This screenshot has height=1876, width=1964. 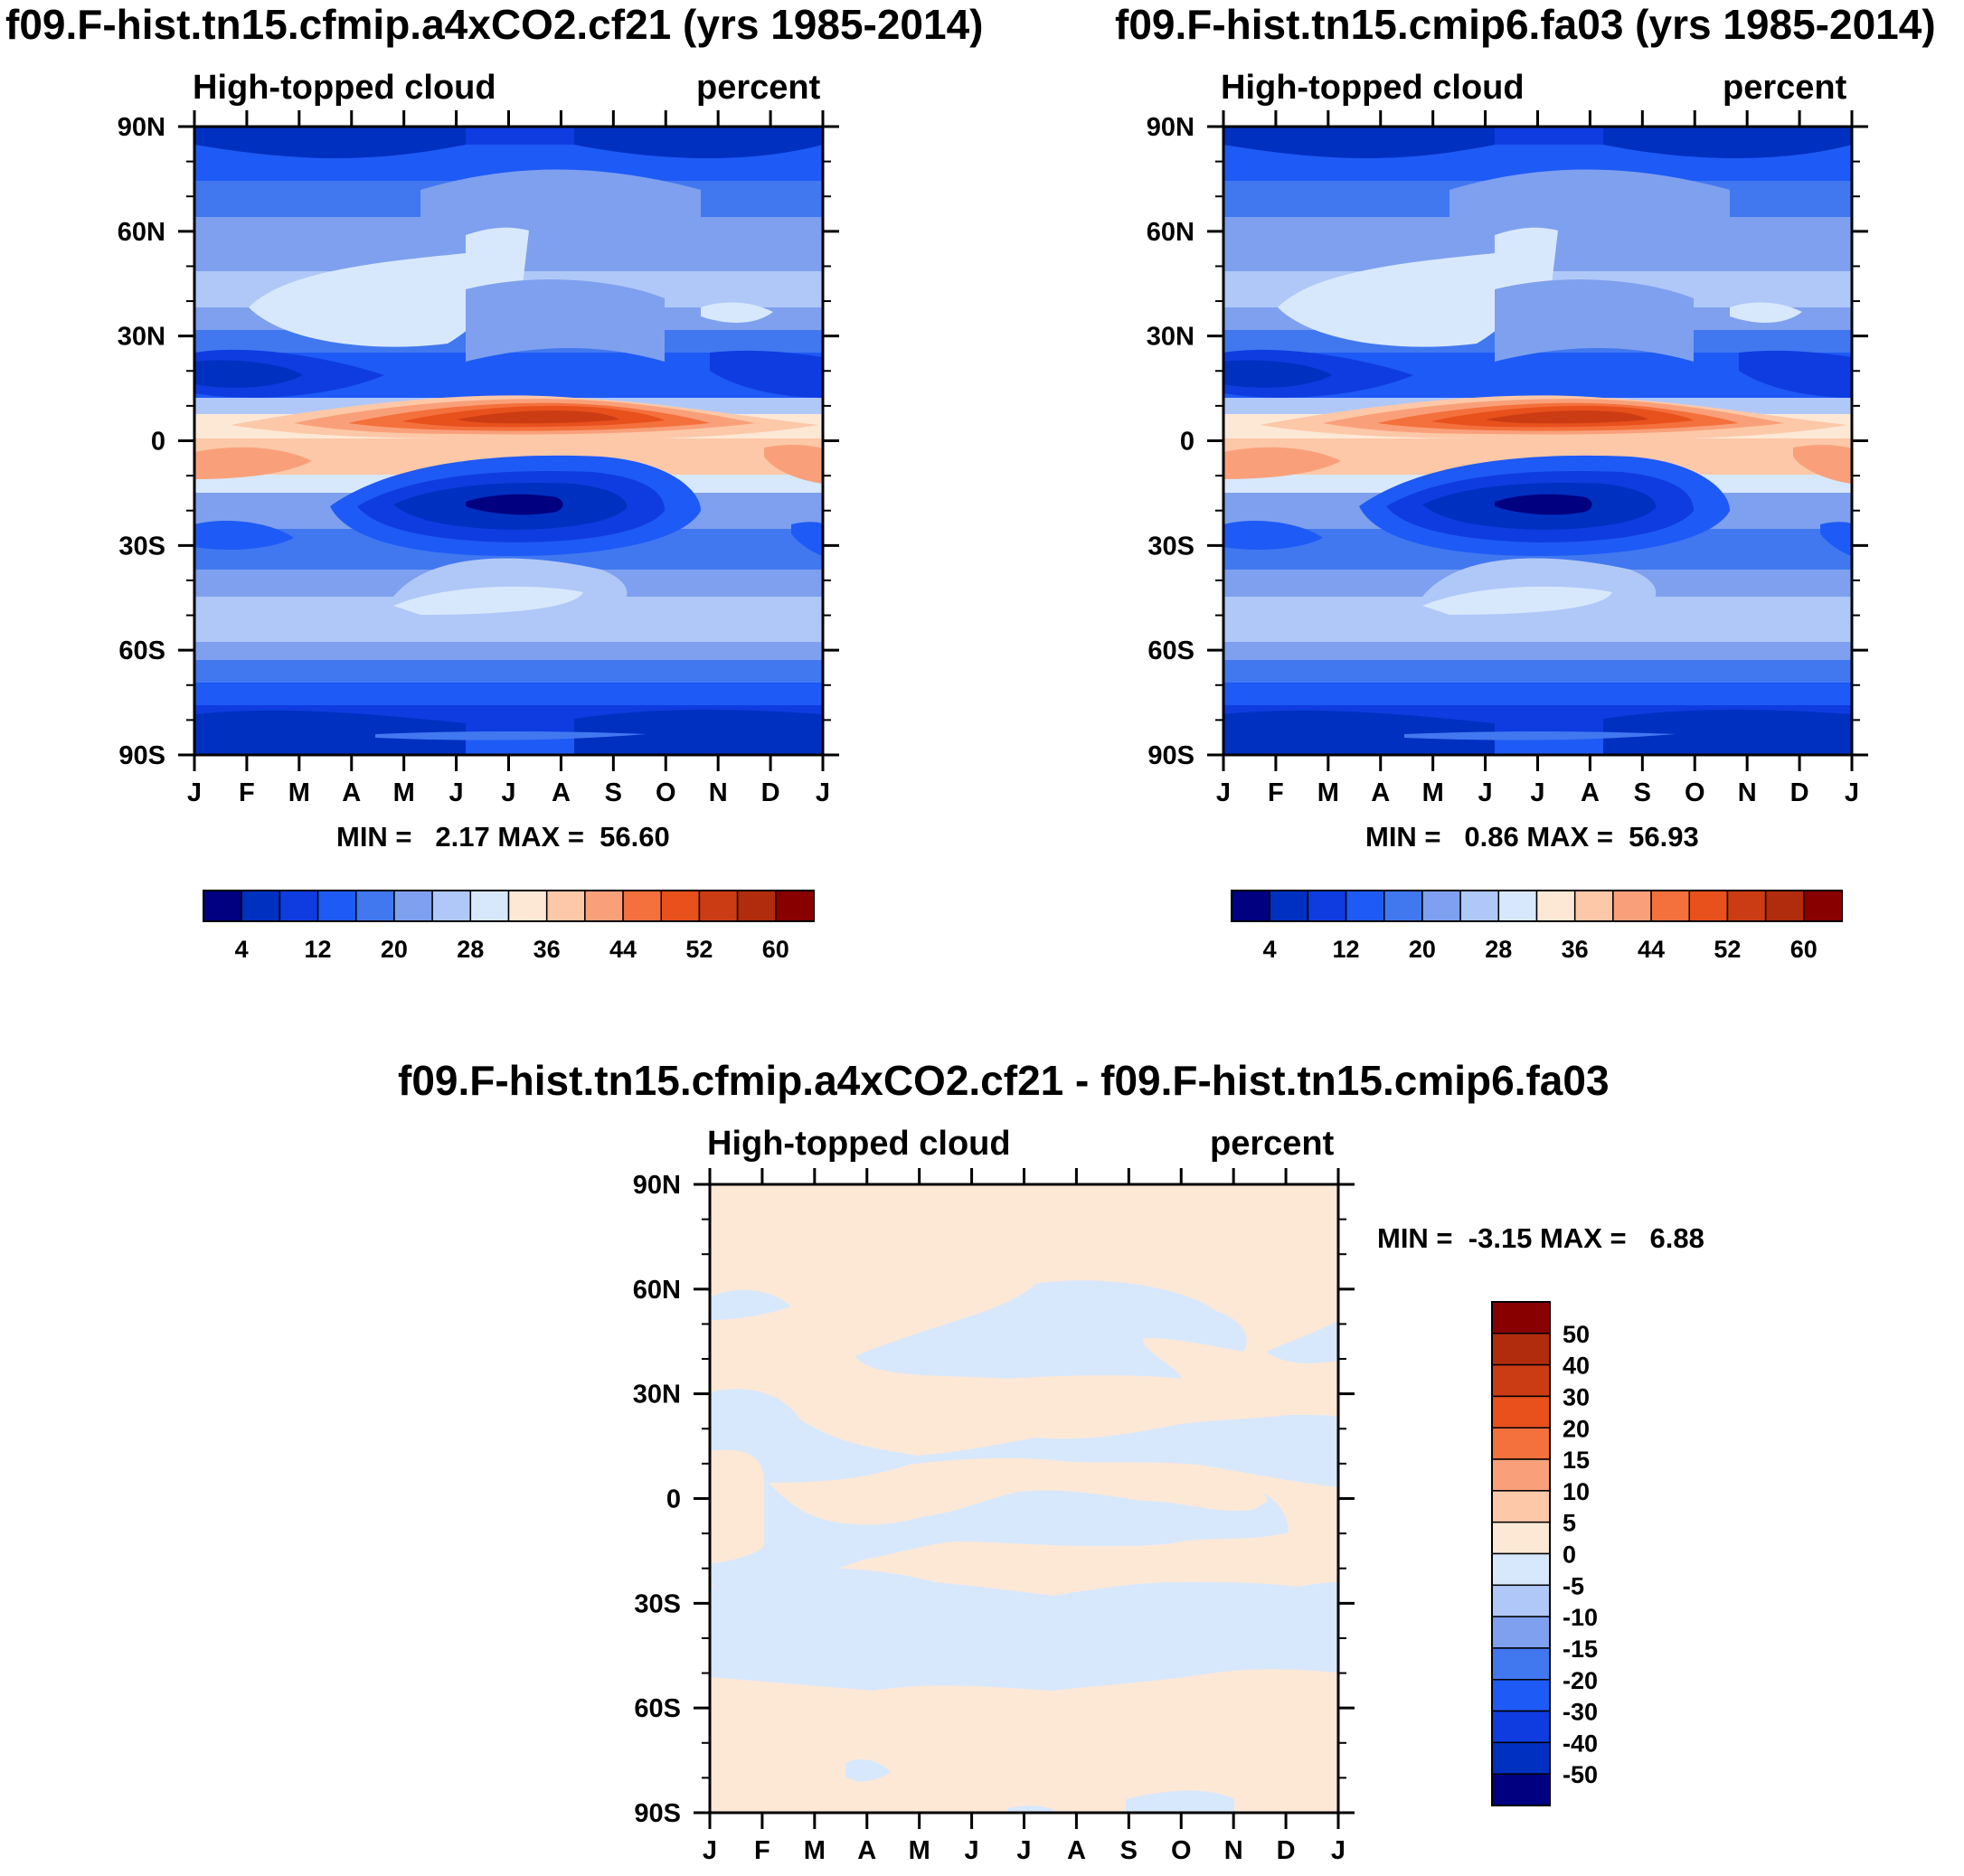 I want to click on panel1-minmax: MIN = 2.17 MAX = 56.60, so click(x=503, y=837).